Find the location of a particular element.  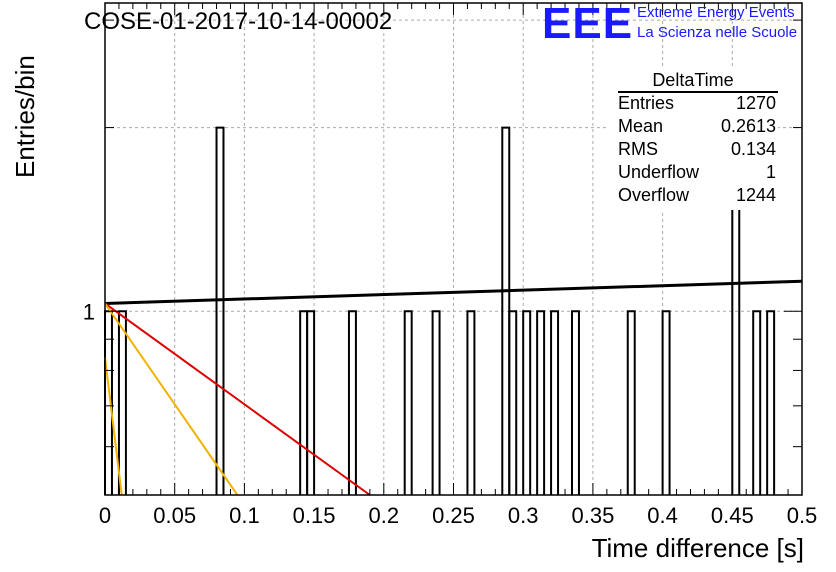

stats-row-overflow: Overflow 1244 is located at coordinates (697, 196).